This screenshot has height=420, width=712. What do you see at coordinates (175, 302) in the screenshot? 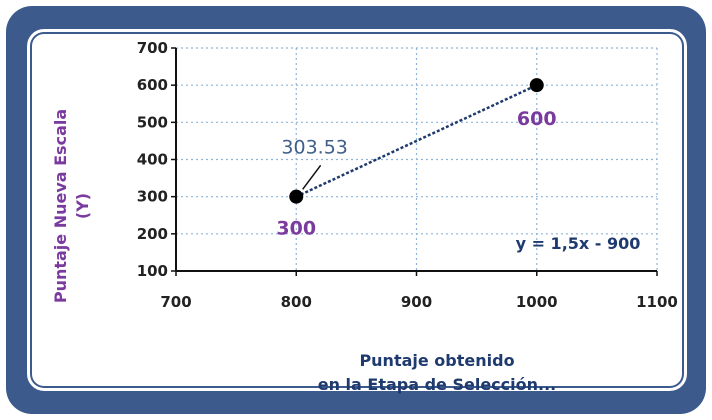
I see `x-tick-label-0: 700` at bounding box center [175, 302].